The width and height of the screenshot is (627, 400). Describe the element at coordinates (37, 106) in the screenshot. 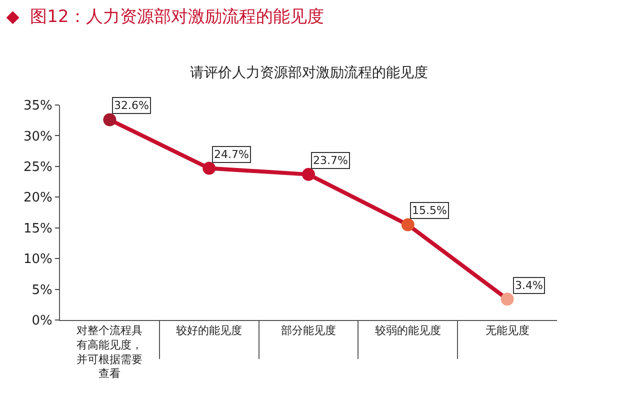

I see `y-tick-label: 35%` at that location.